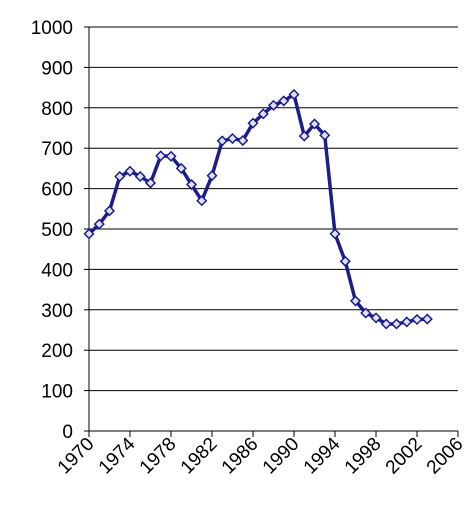 The height and width of the screenshot is (525, 473). Describe the element at coordinates (57, 351) in the screenshot. I see `y-tick-label: 200` at that location.